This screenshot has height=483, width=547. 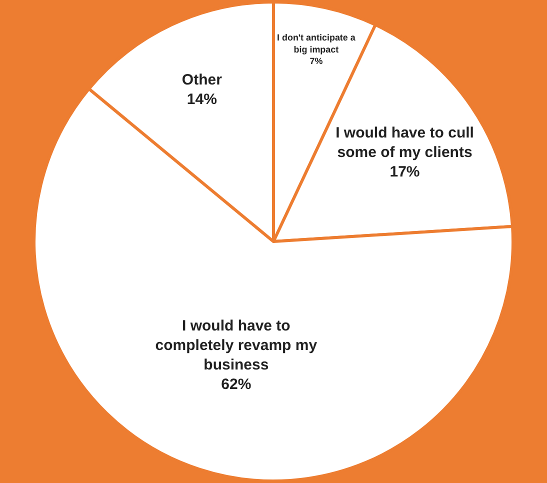 What do you see at coordinates (236, 385) in the screenshot?
I see `data-label: 62%` at bounding box center [236, 385].